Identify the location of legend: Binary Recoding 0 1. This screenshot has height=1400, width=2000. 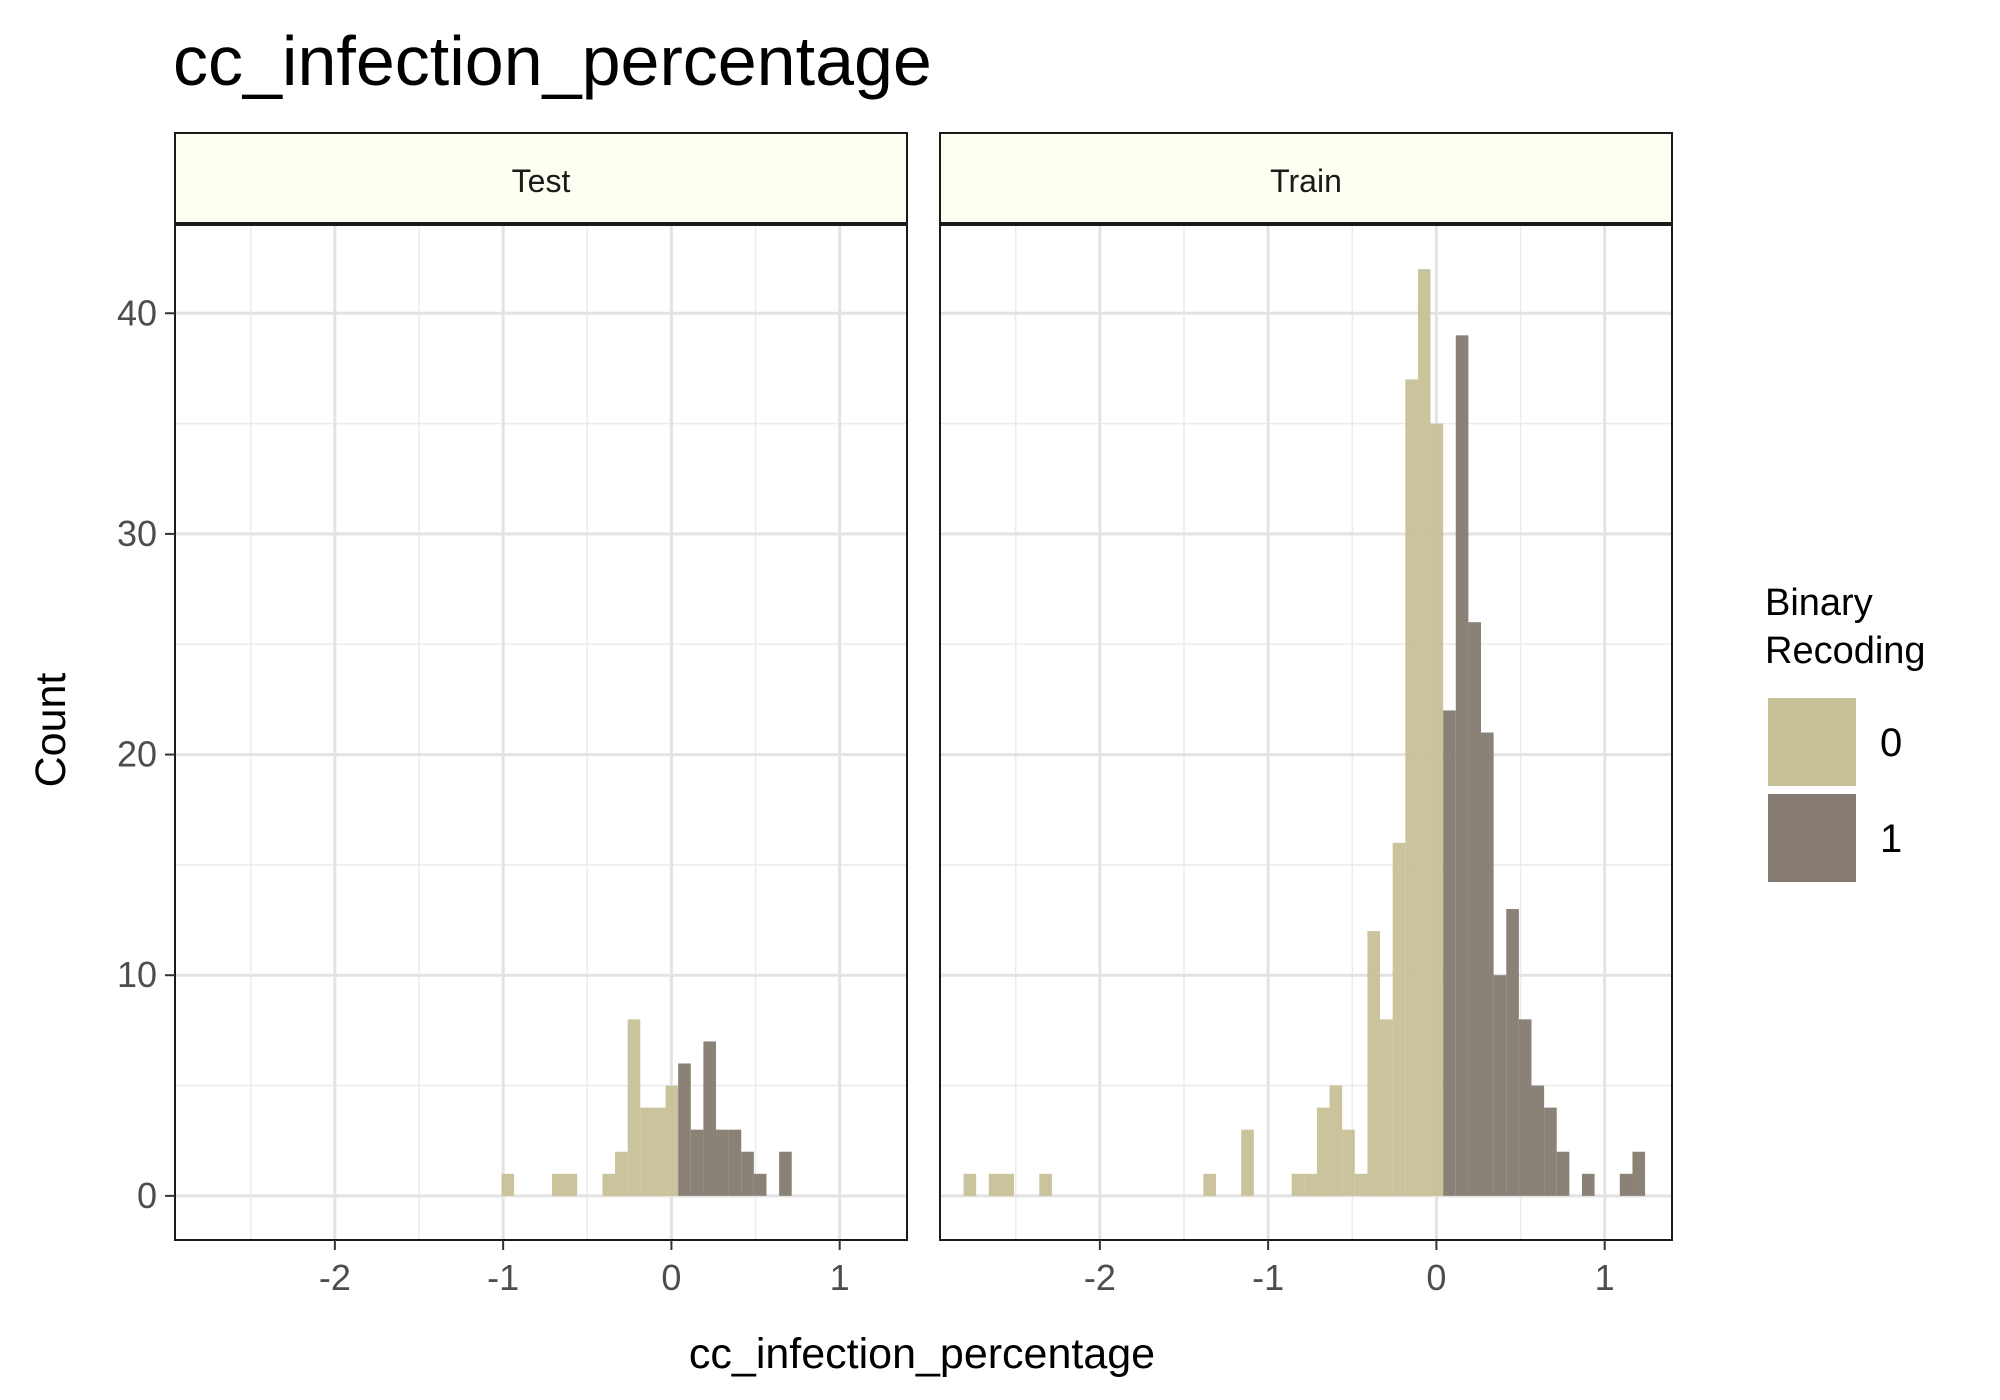
(1845, 732).